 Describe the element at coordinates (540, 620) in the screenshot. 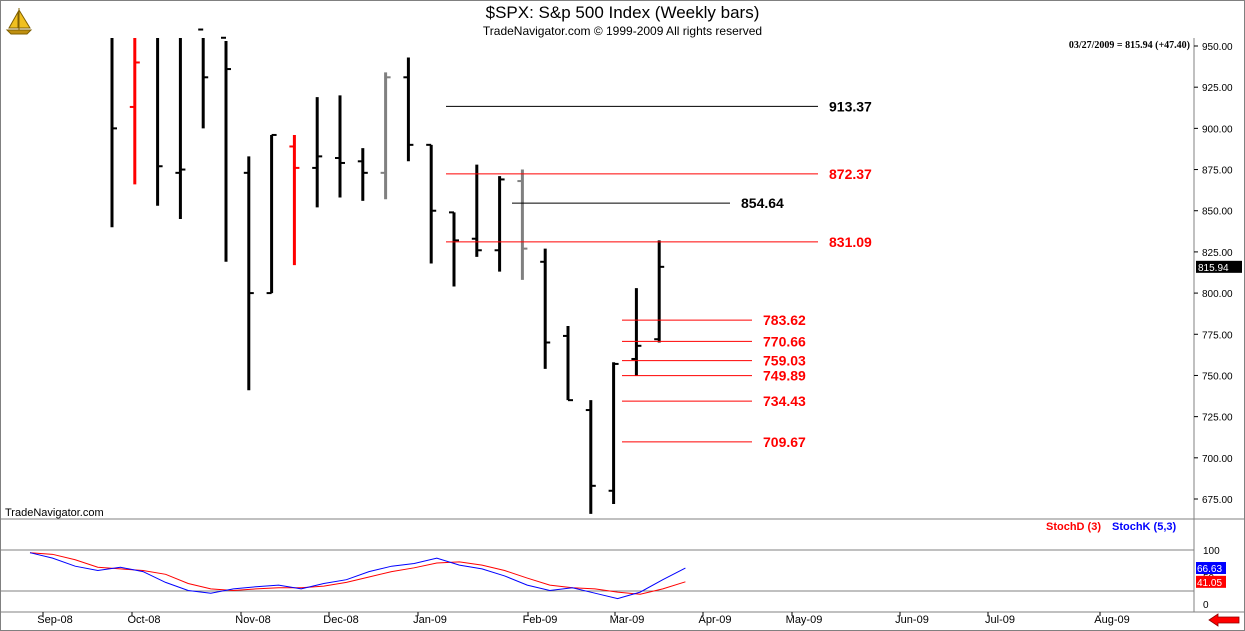

I see `x-tick-label: Feb-09` at that location.